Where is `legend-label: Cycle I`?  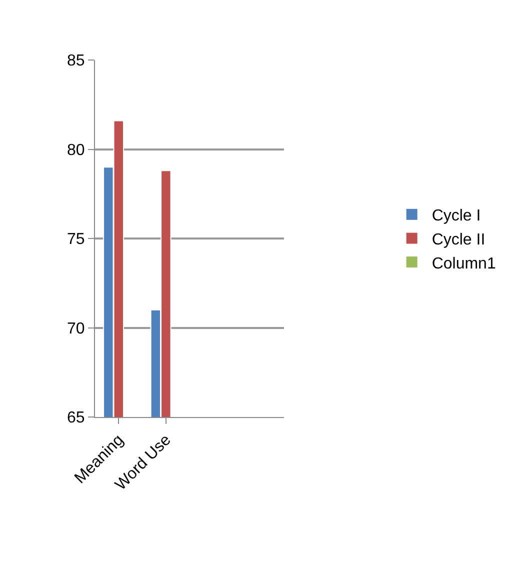 legend-label: Cycle I is located at coordinates (456, 216).